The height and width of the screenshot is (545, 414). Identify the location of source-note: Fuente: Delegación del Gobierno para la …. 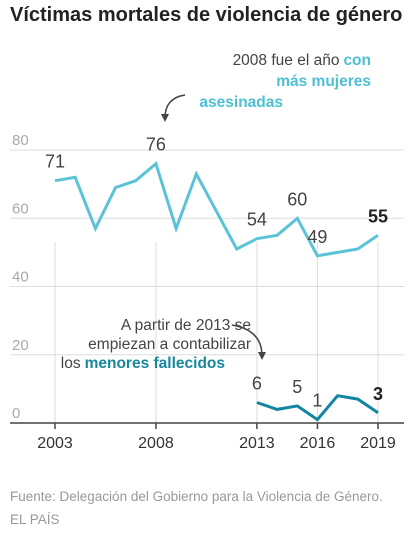
(196, 496).